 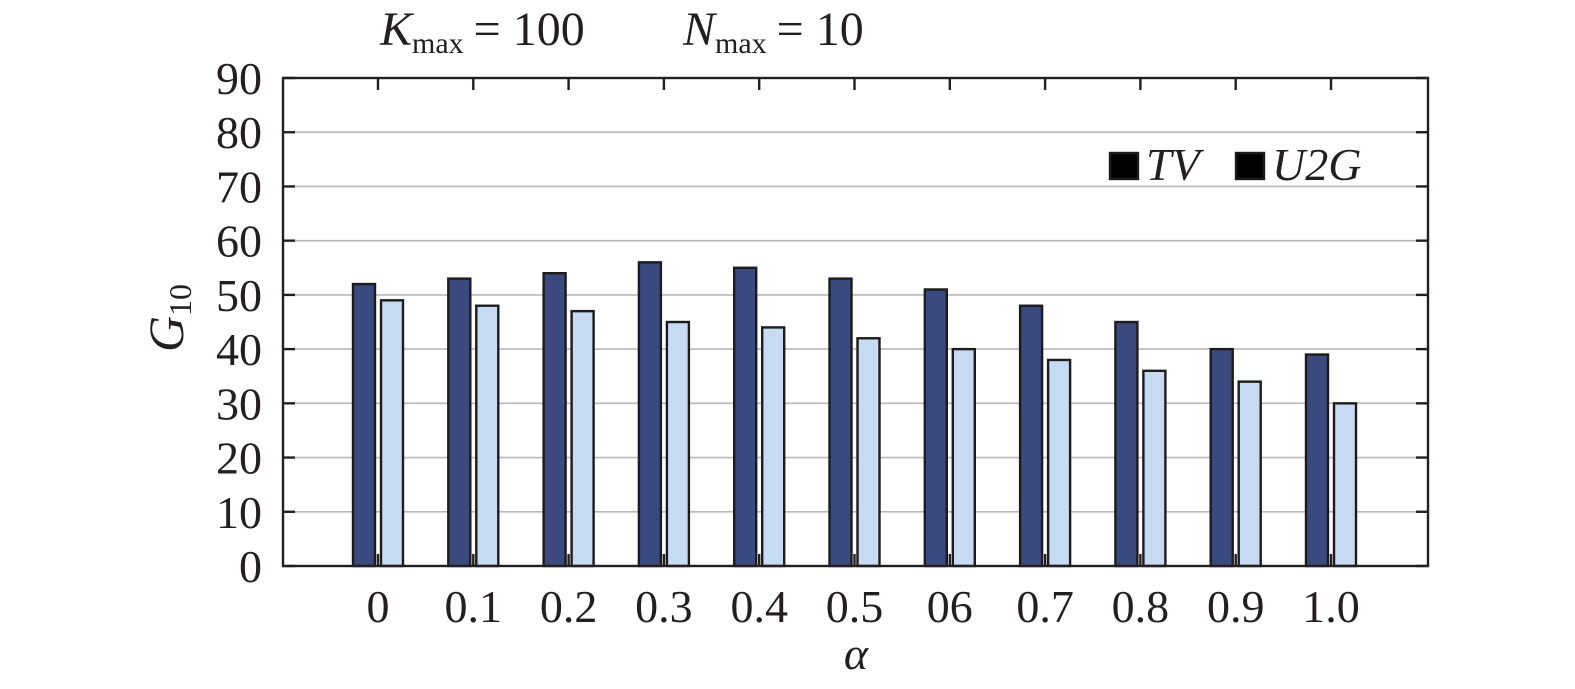 I want to click on bar-u2g-0.8, so click(x=1154, y=468).